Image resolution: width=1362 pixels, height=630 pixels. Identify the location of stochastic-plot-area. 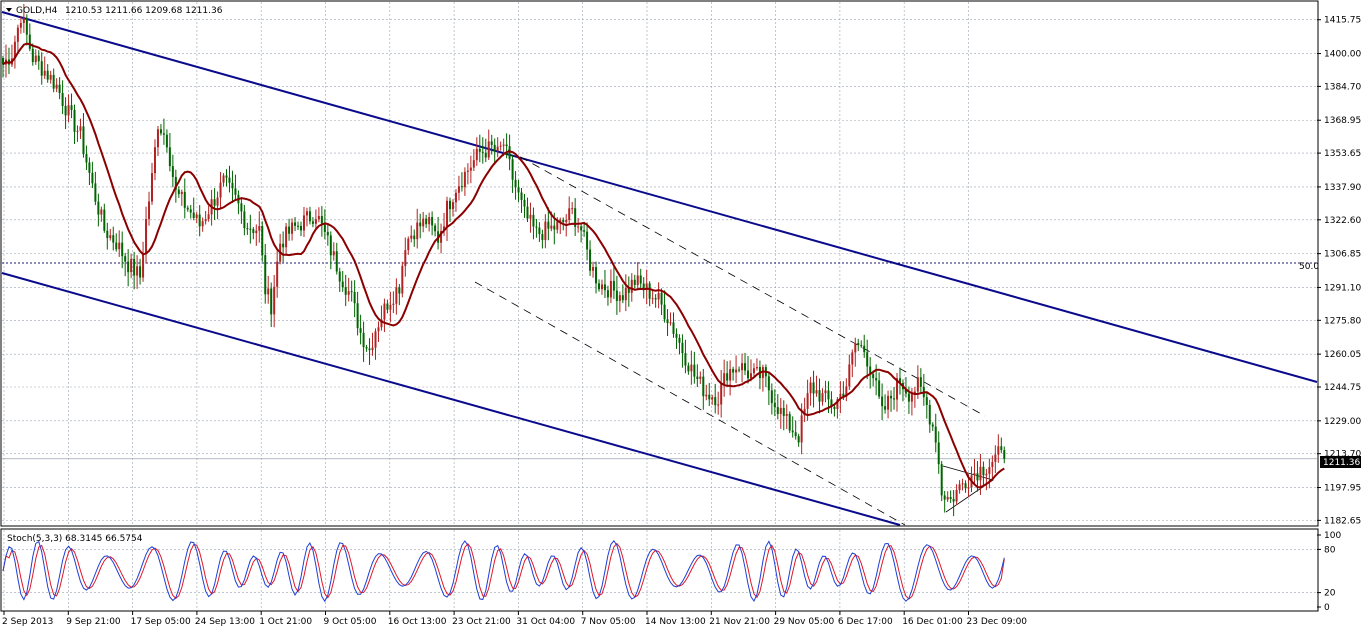
(659, 570).